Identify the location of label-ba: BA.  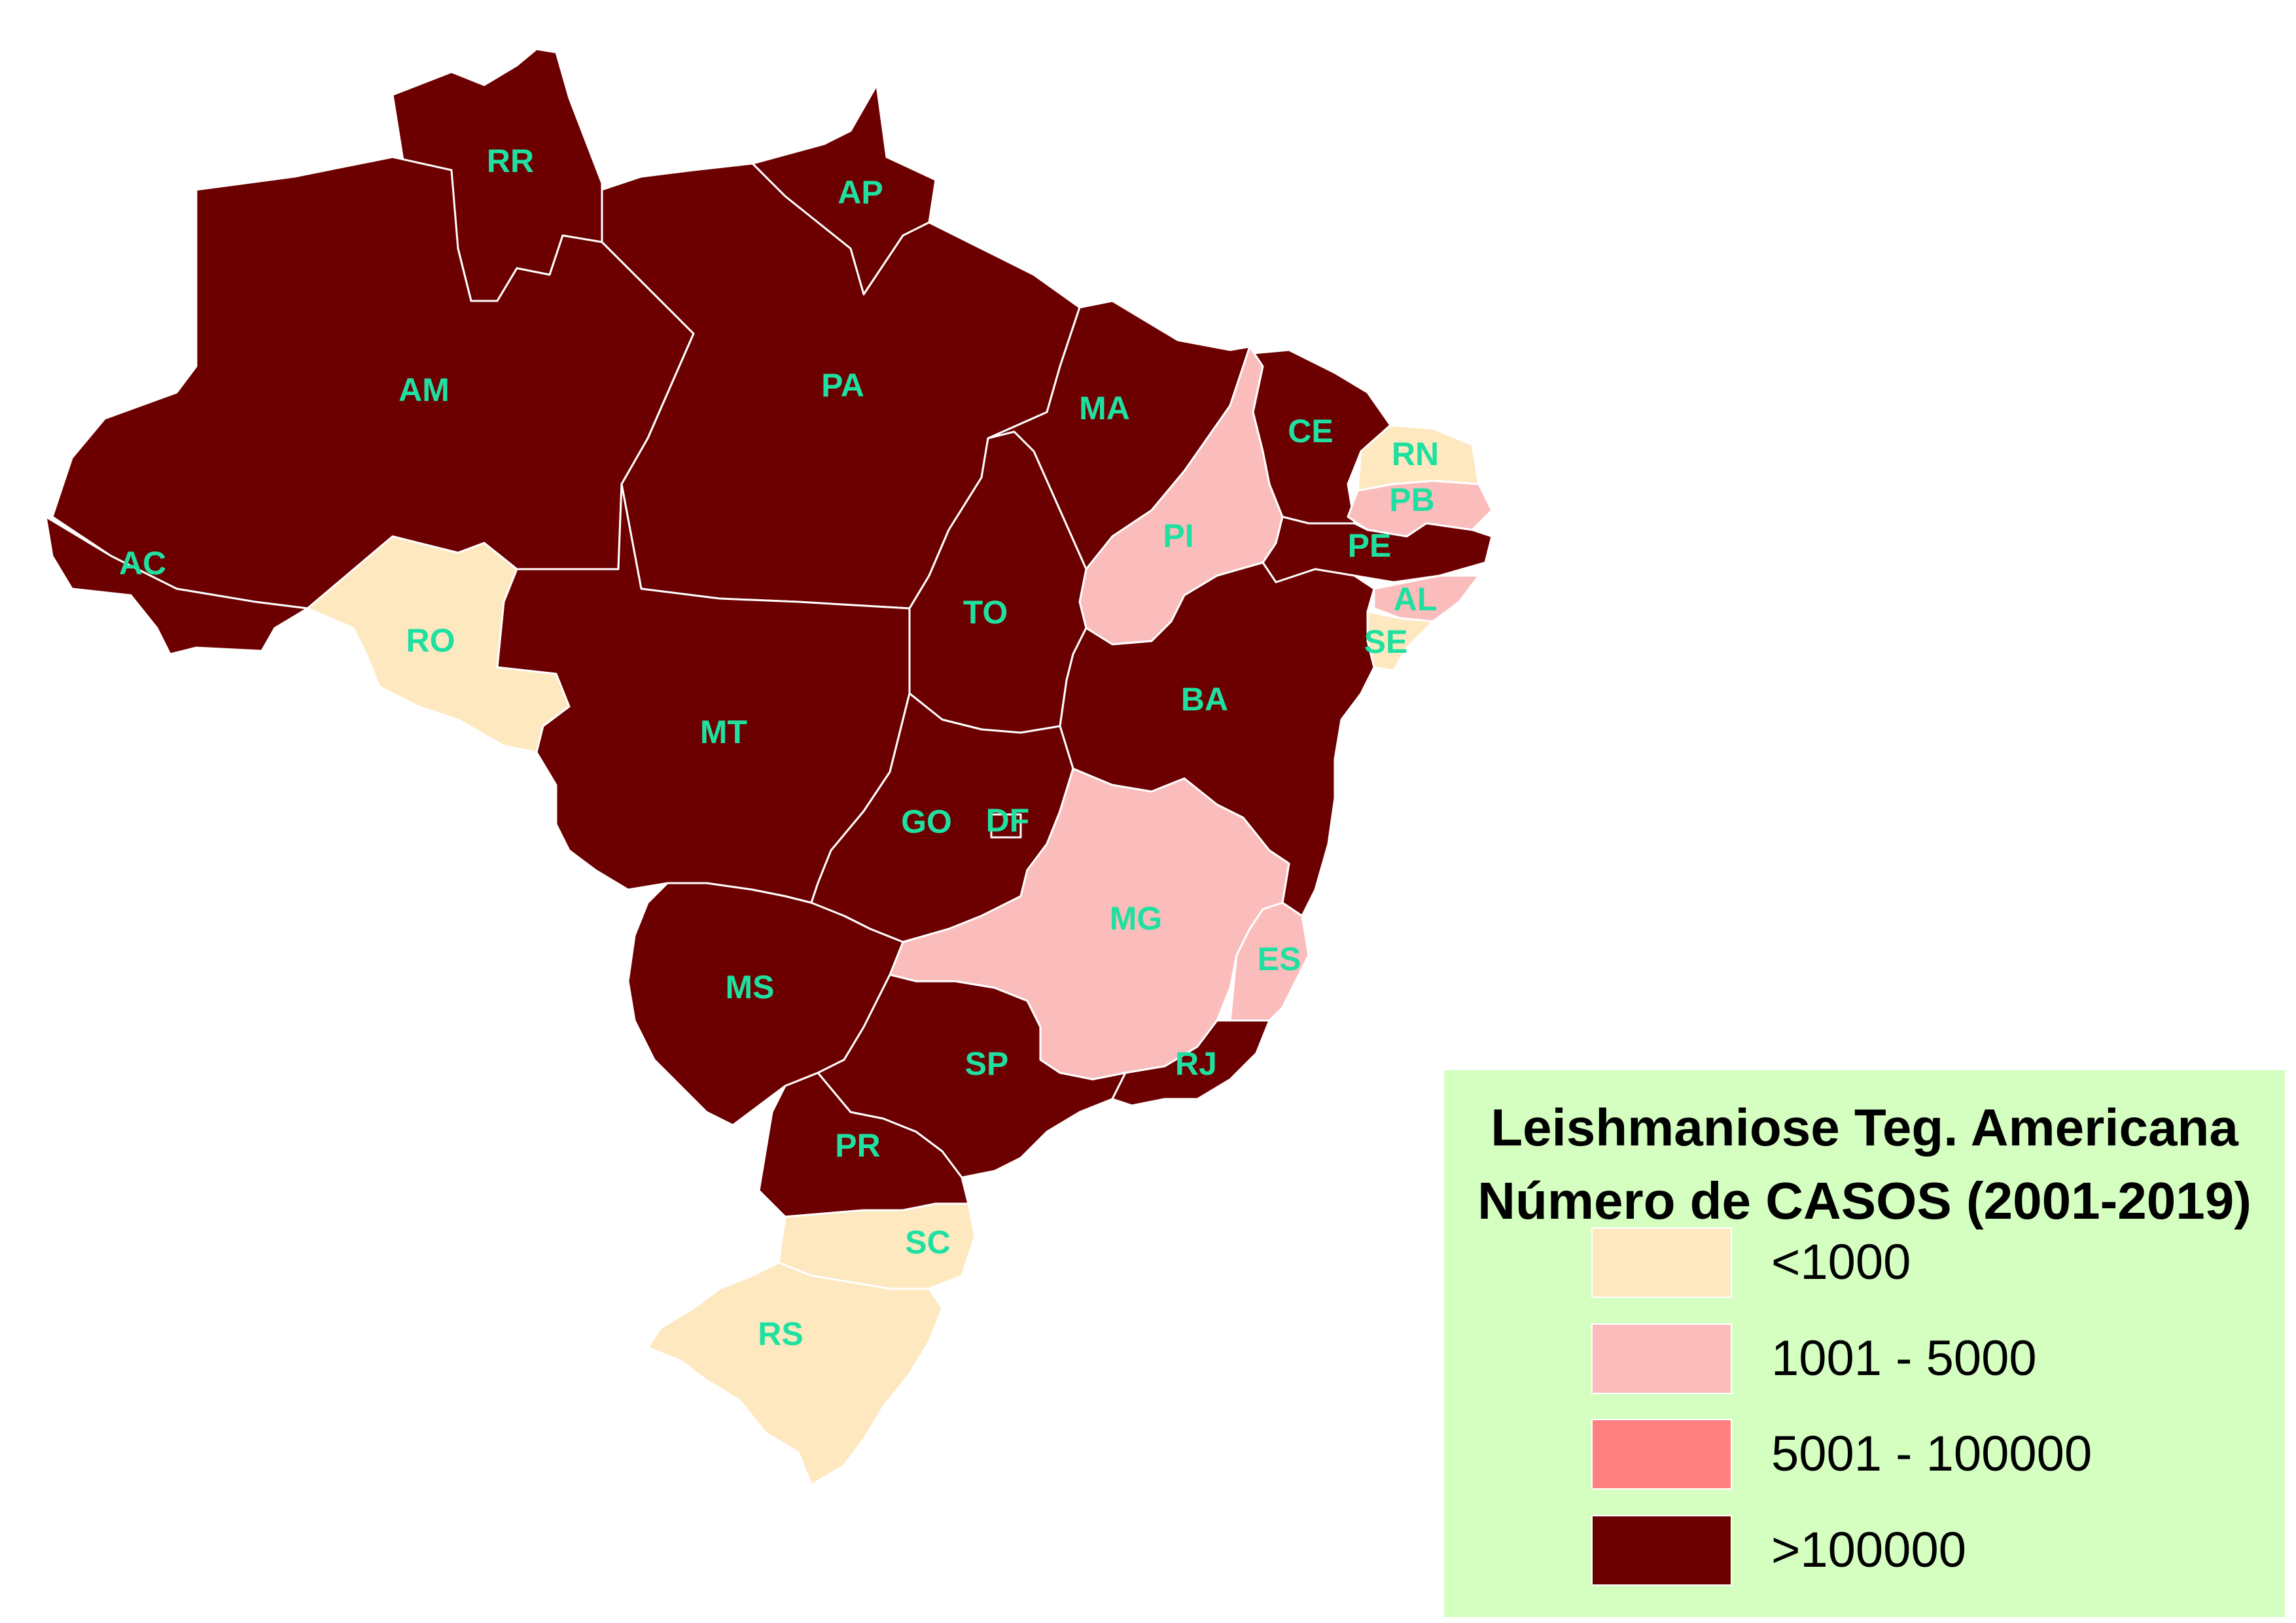
(1204, 700).